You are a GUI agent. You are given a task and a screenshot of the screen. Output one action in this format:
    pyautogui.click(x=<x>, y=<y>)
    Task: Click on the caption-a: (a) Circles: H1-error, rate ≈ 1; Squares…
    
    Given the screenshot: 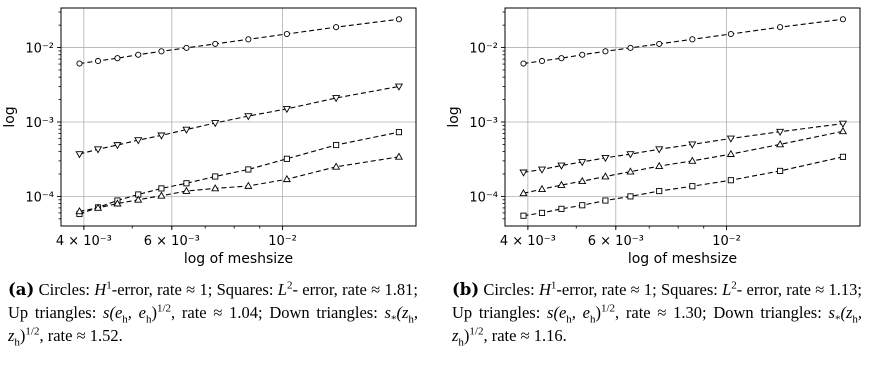 What is the action you would take?
    pyautogui.click(x=213, y=314)
    